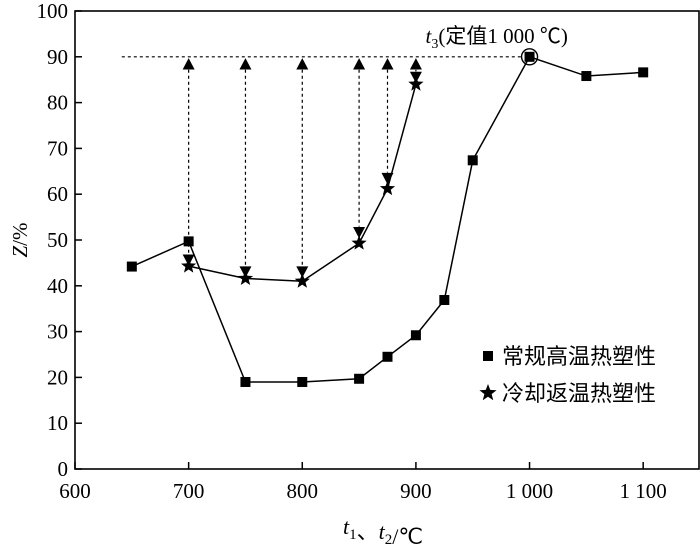  I want to click on x-tick-label: 1 000, so click(529, 491).